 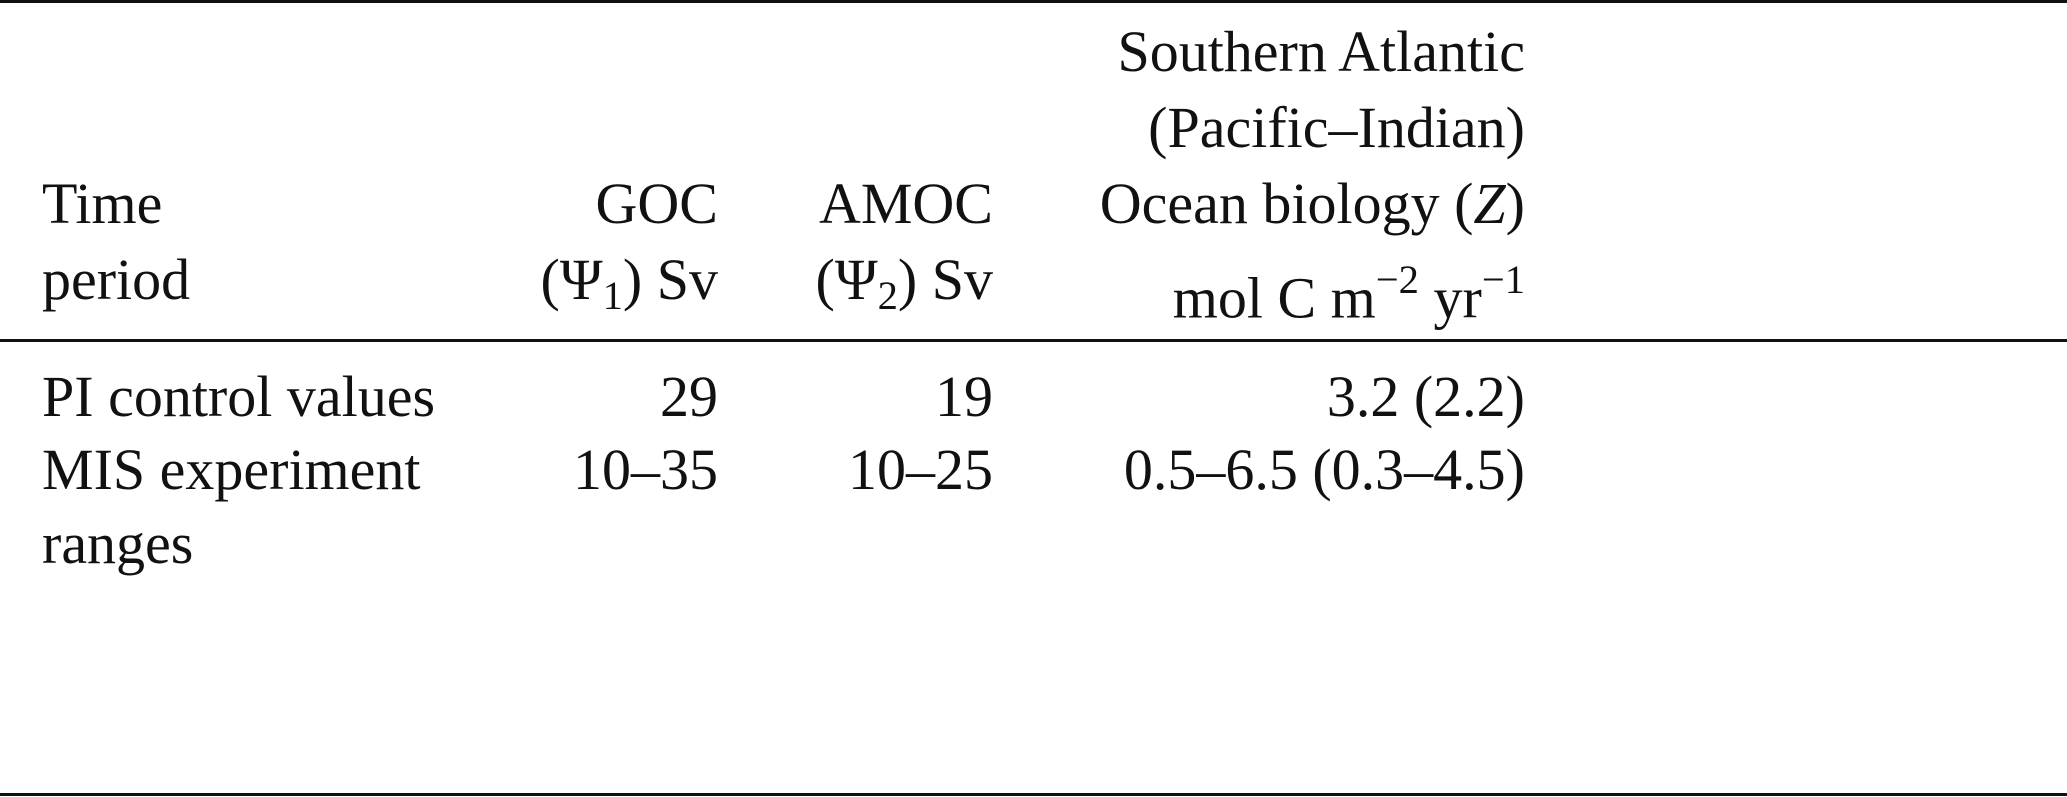 What do you see at coordinates (689, 396) in the screenshot?
I see `cell-value: 29` at bounding box center [689, 396].